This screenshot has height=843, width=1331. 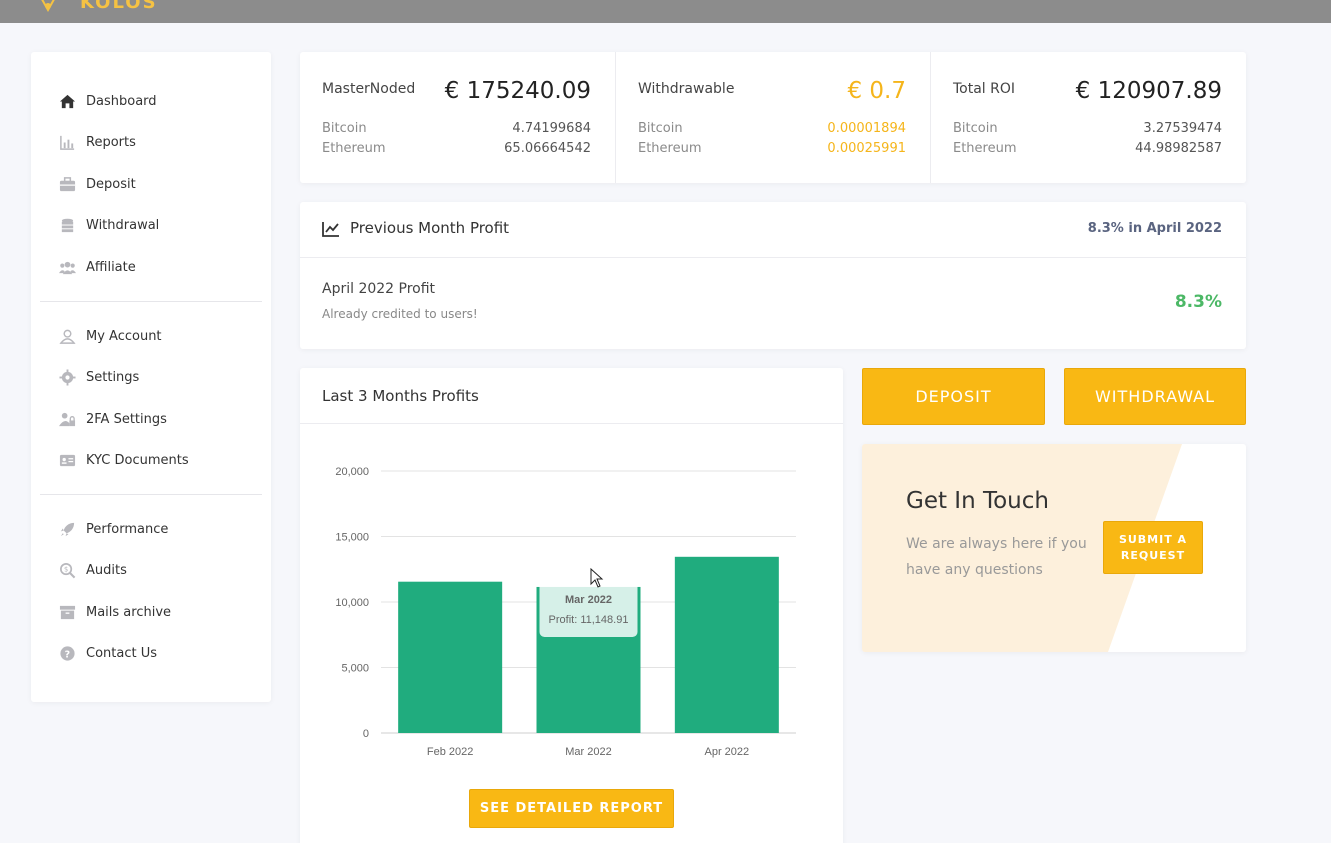 What do you see at coordinates (727, 752) in the screenshot?
I see `x-tick-label: Apr 2022` at bounding box center [727, 752].